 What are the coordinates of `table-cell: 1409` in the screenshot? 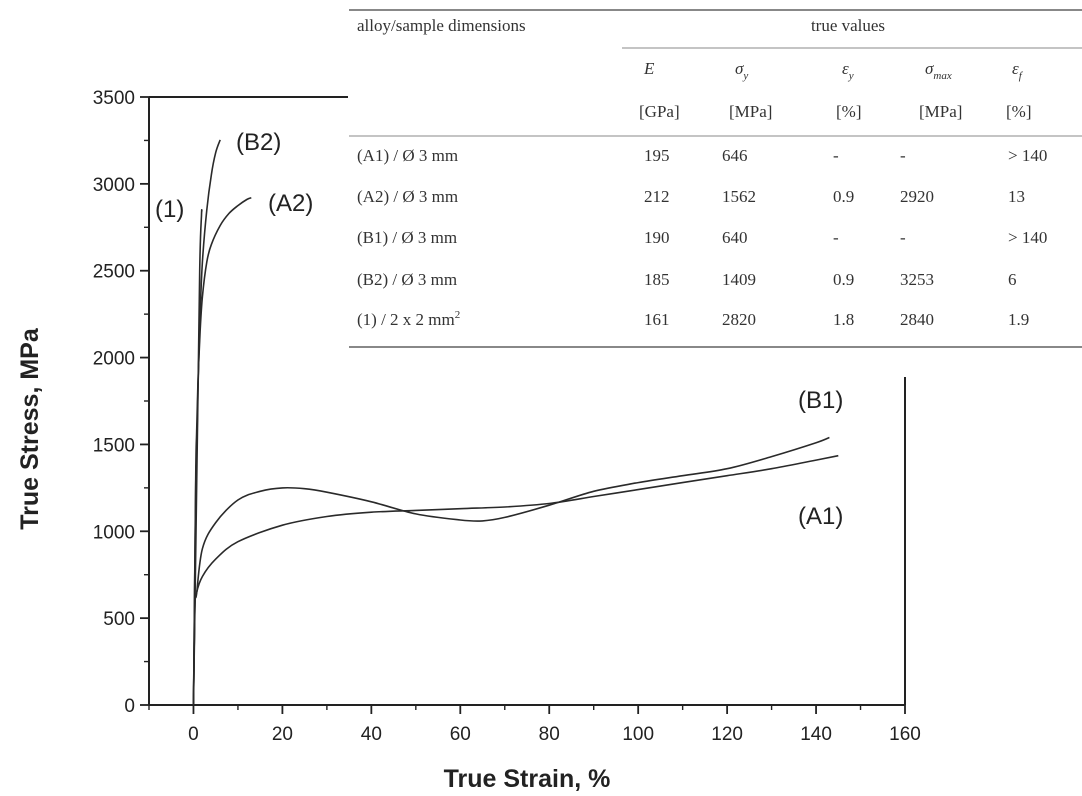 It's located at (739, 279).